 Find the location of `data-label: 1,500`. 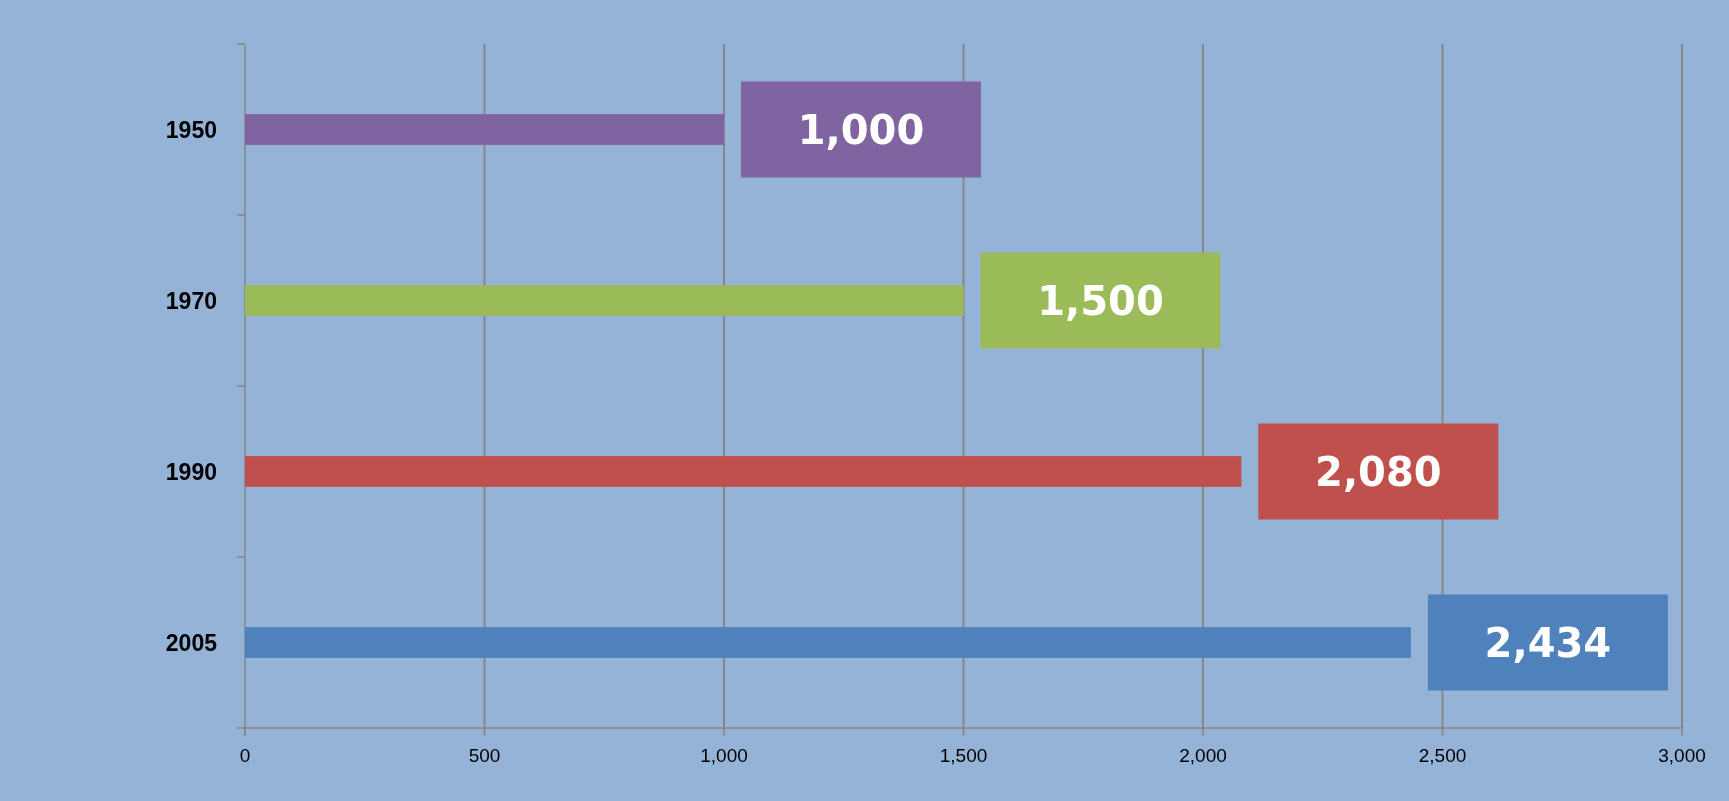

data-label: 1,500 is located at coordinates (1100, 300).